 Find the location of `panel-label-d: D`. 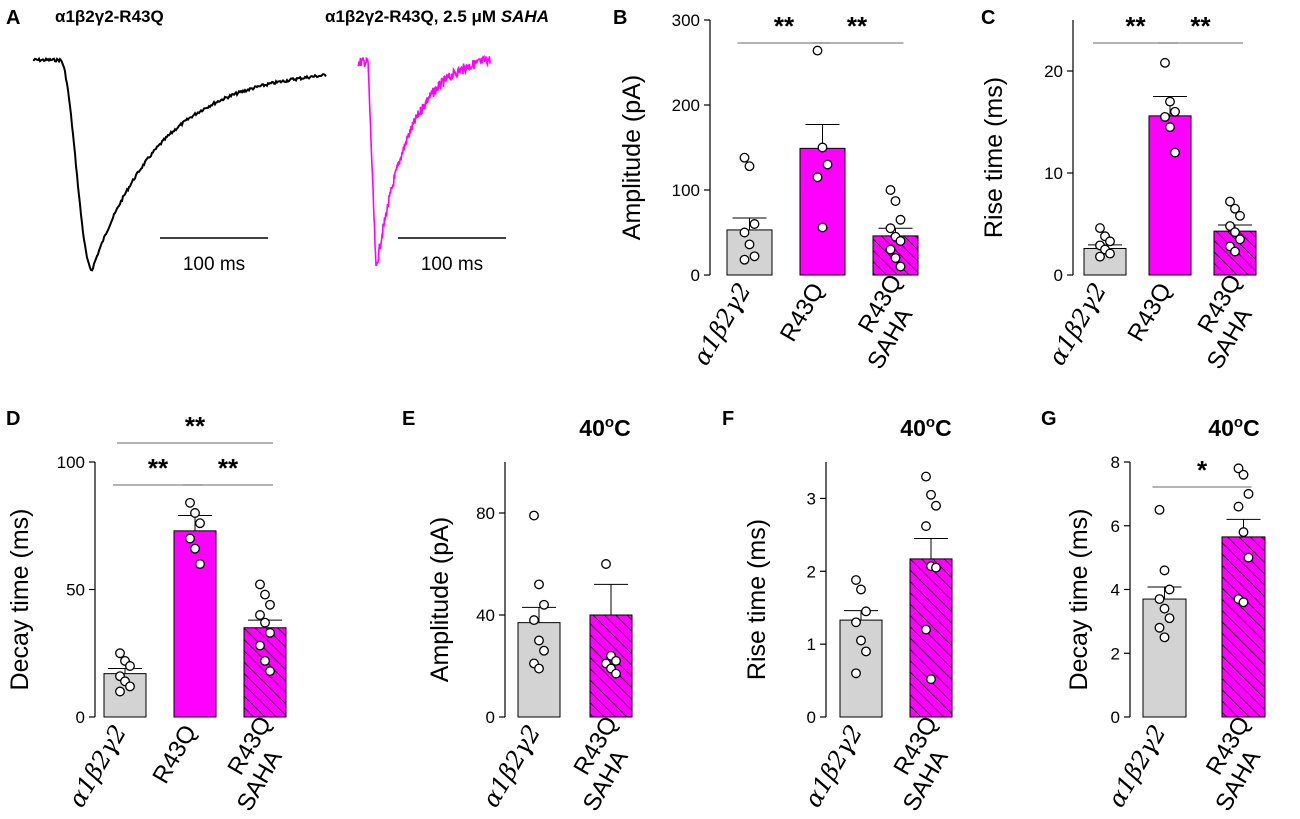

panel-label-d: D is located at coordinates (13, 419).